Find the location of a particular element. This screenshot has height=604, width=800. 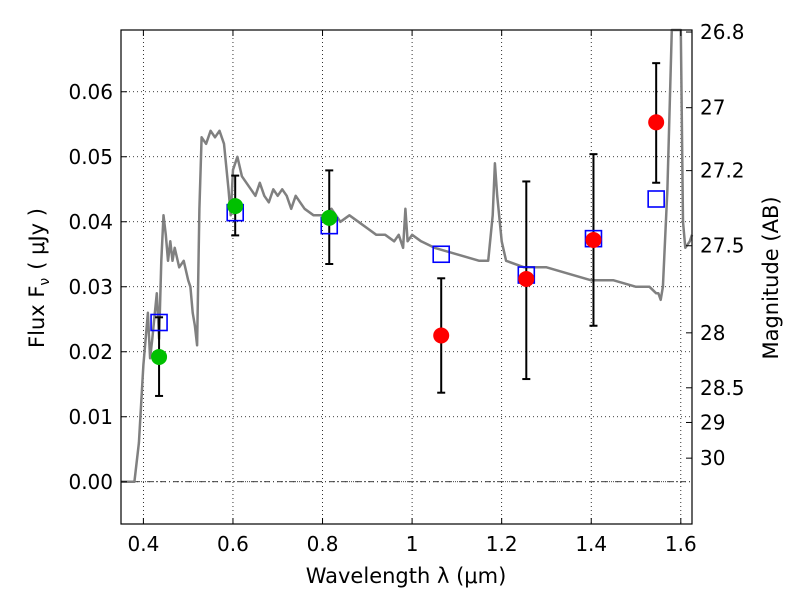

x-tick-label: 1 is located at coordinates (412, 544).